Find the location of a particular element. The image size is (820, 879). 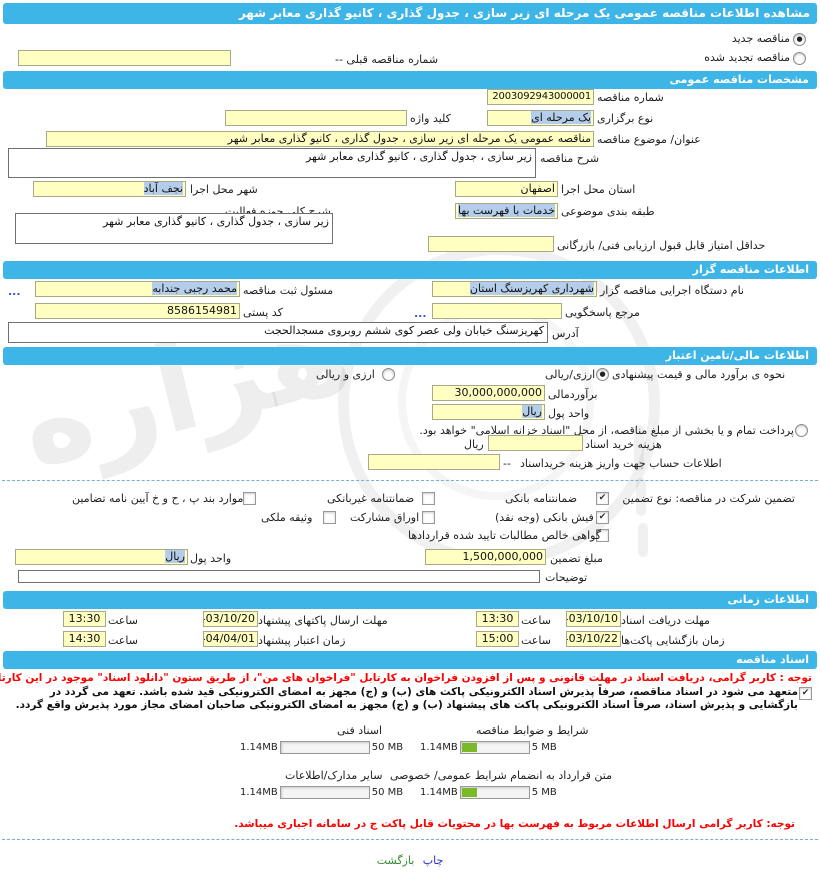

account-info-field is located at coordinates (434, 462).